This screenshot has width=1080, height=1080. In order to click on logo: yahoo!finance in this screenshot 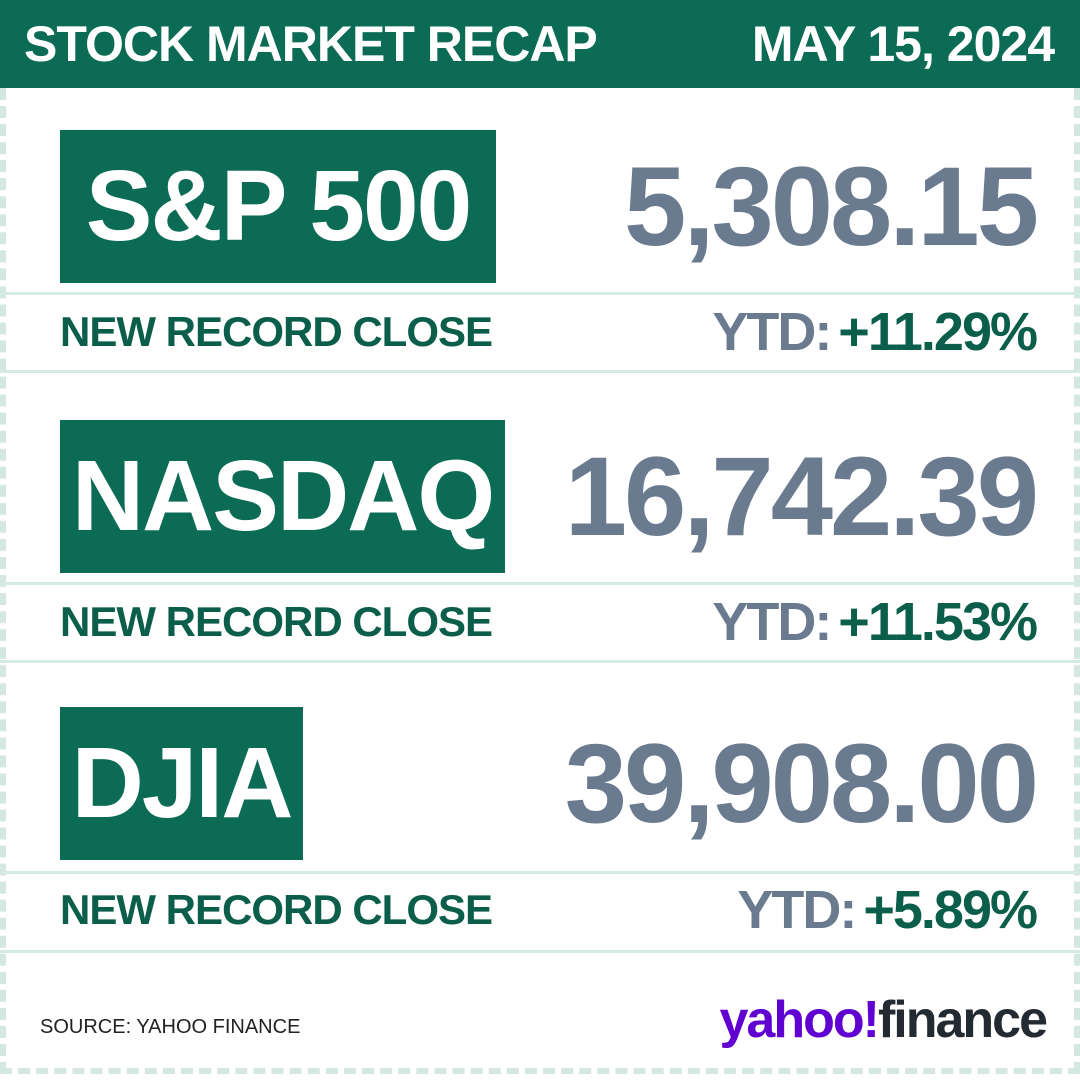, I will do `click(883, 1020)`.